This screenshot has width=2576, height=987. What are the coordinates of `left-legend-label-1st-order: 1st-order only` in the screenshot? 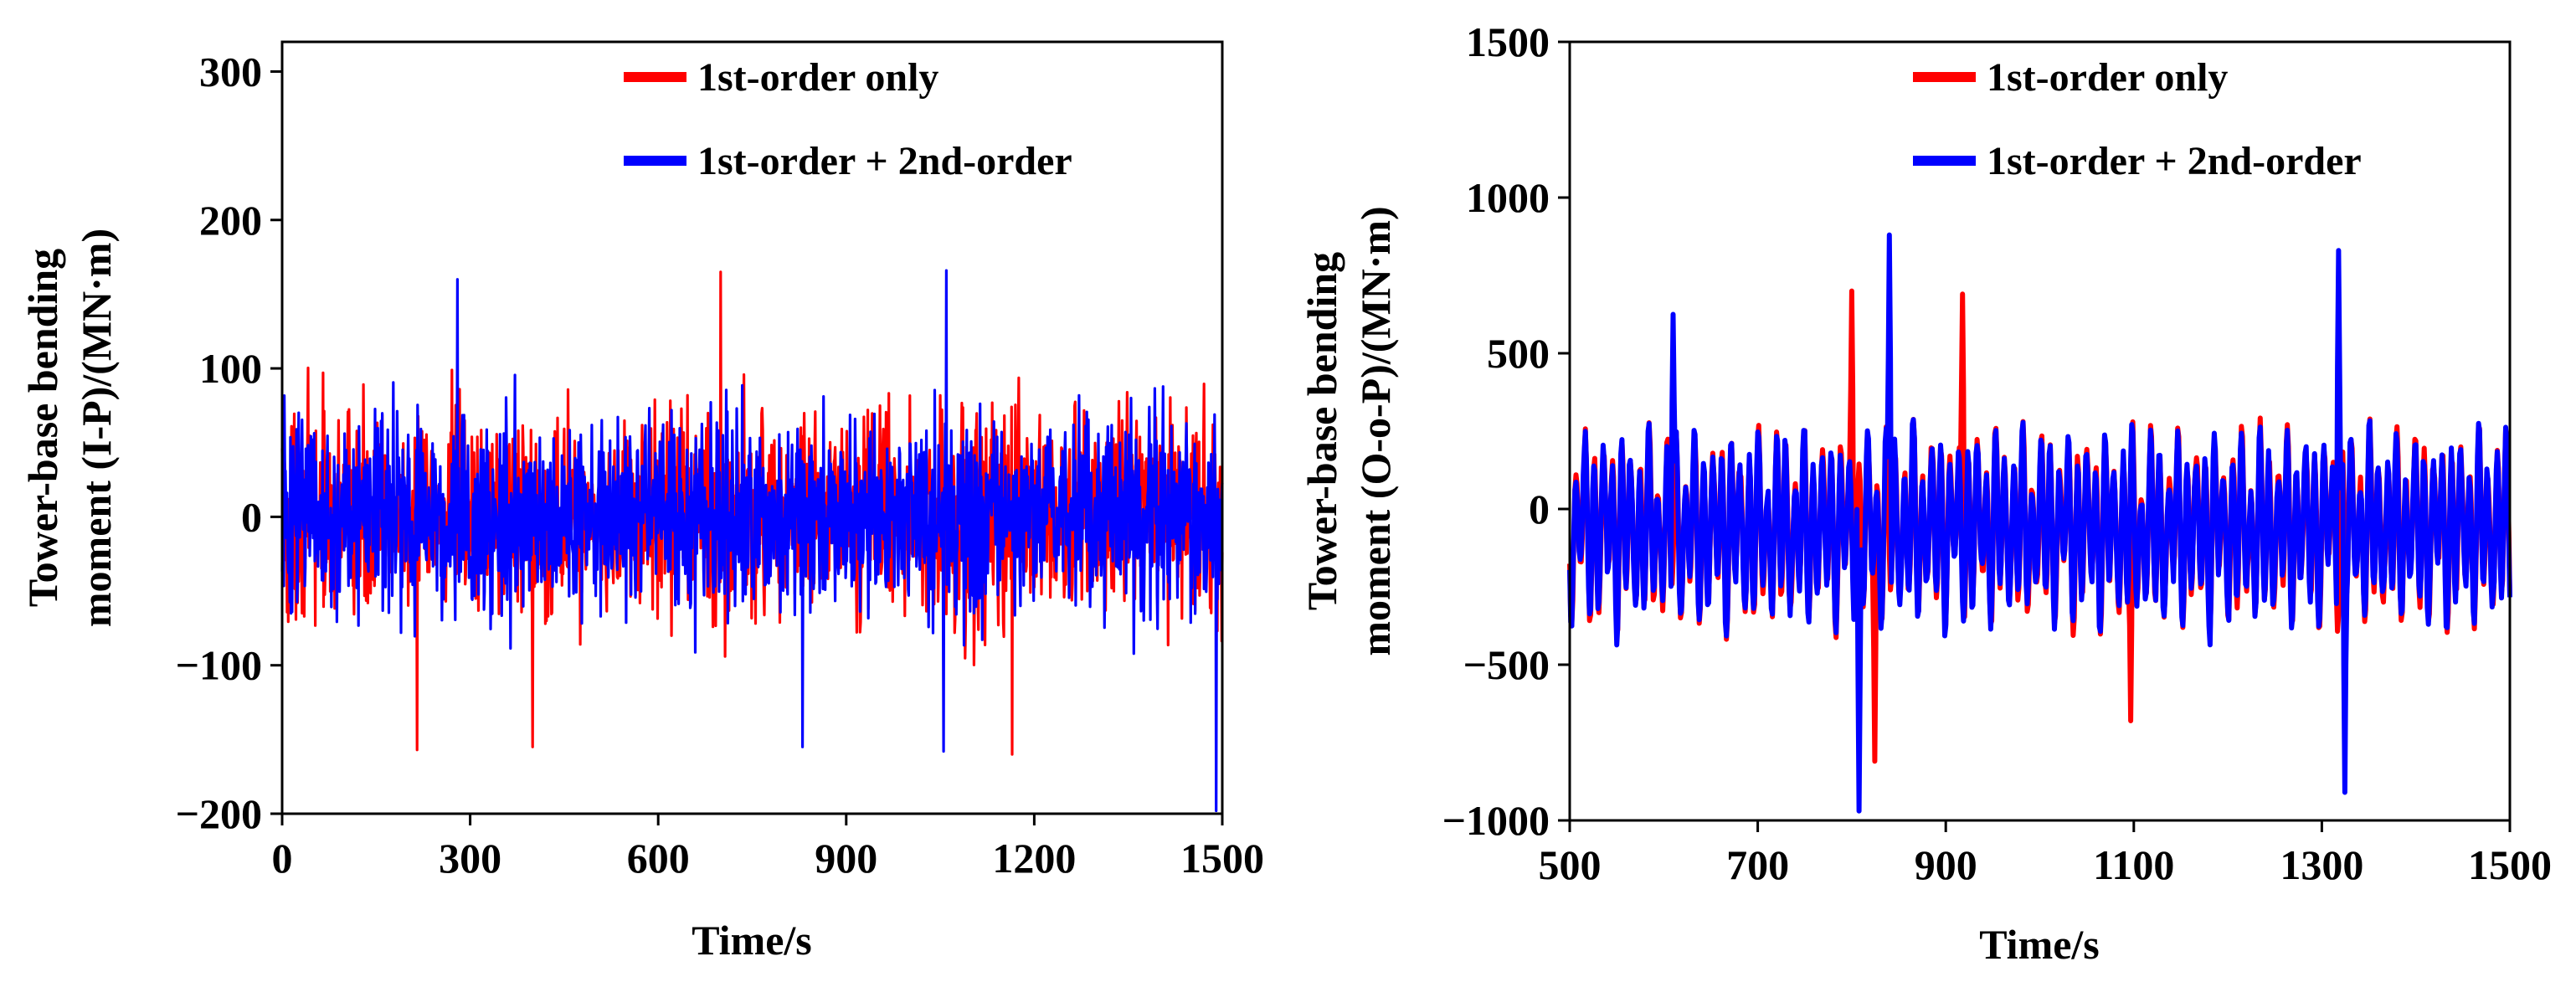 It's located at (818, 77).